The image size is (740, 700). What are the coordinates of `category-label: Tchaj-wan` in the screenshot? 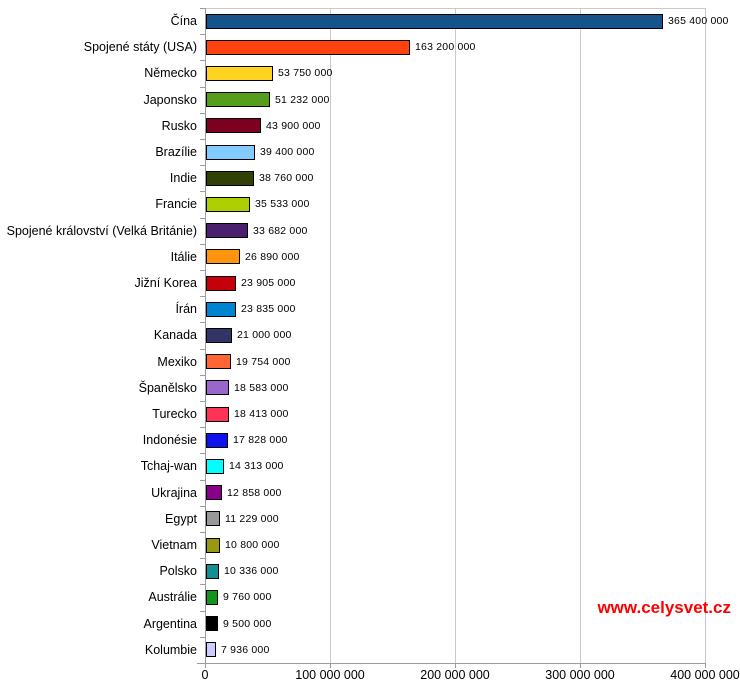 It's located at (168, 466).